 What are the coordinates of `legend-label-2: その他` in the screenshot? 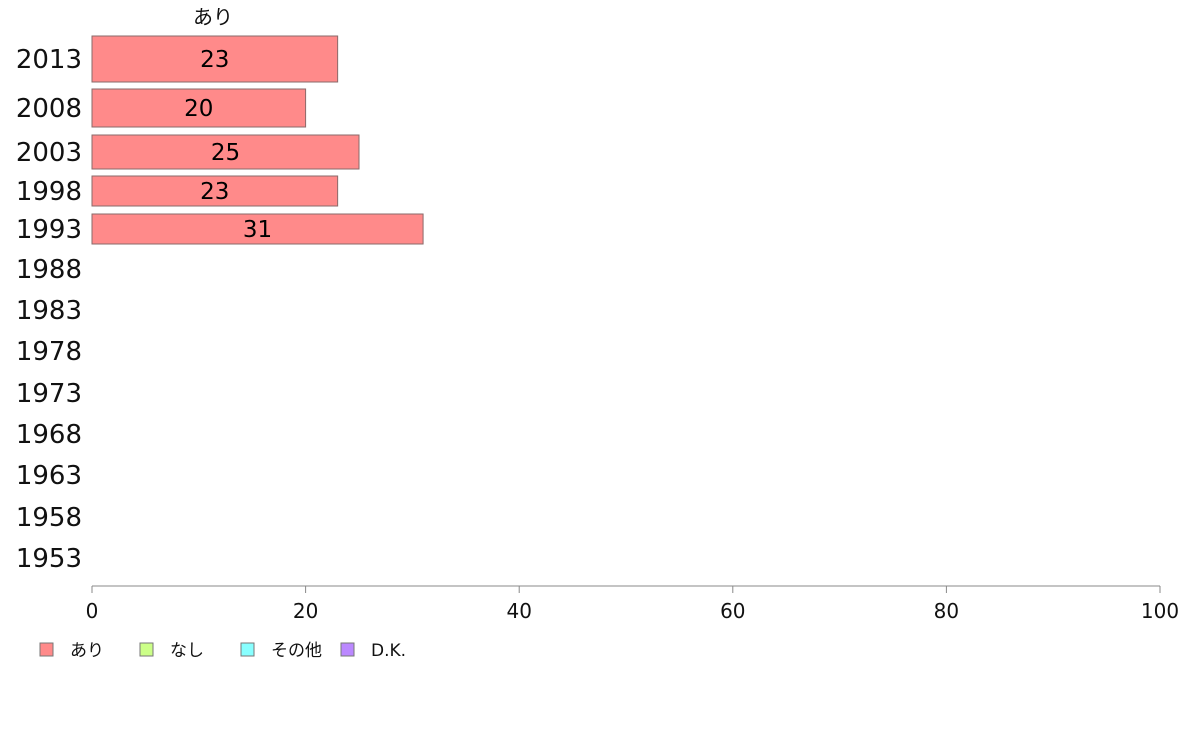 It's located at (296, 651).